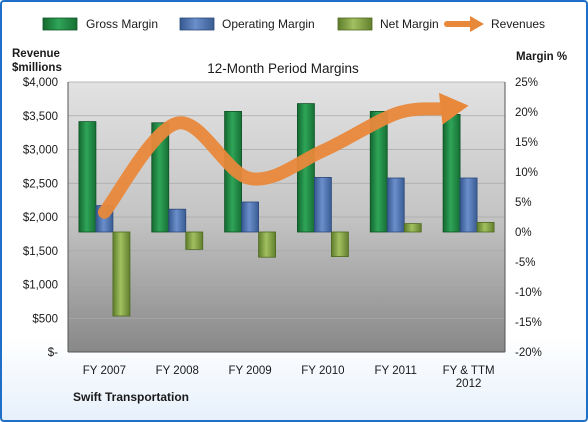 This screenshot has height=422, width=588. What do you see at coordinates (36, 54) in the screenshot?
I see `left-axis-title-line-1: Revenue` at bounding box center [36, 54].